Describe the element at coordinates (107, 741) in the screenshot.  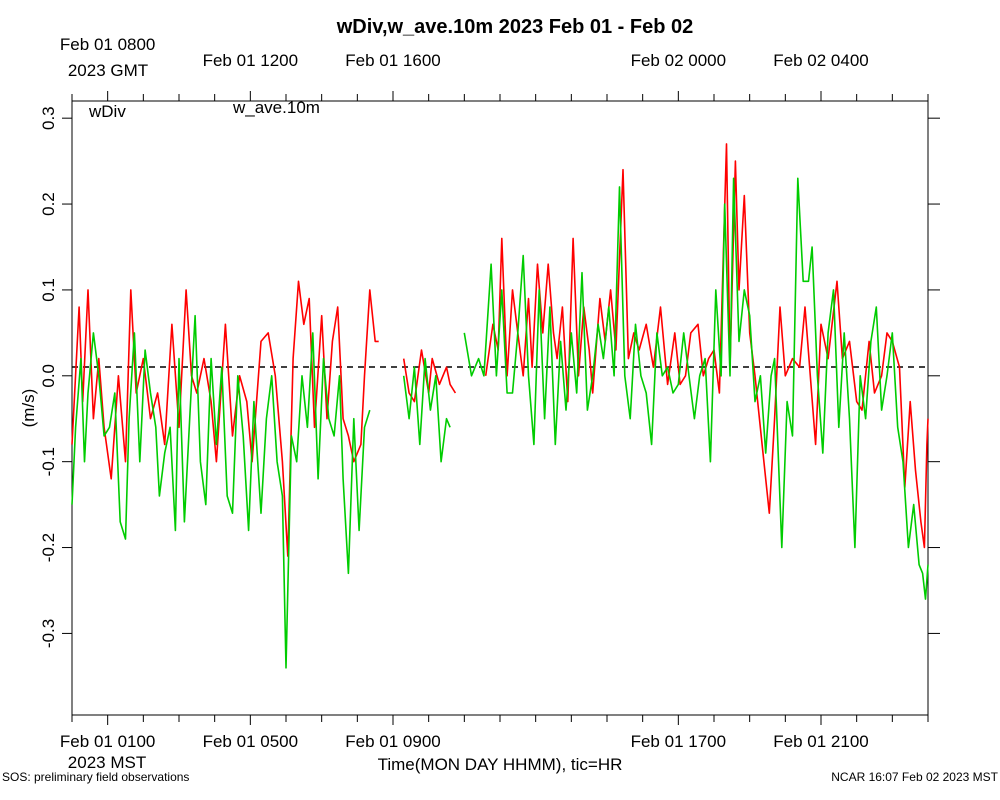
I see `bottom-axis-tick-label: Feb 01 0100` at that location.